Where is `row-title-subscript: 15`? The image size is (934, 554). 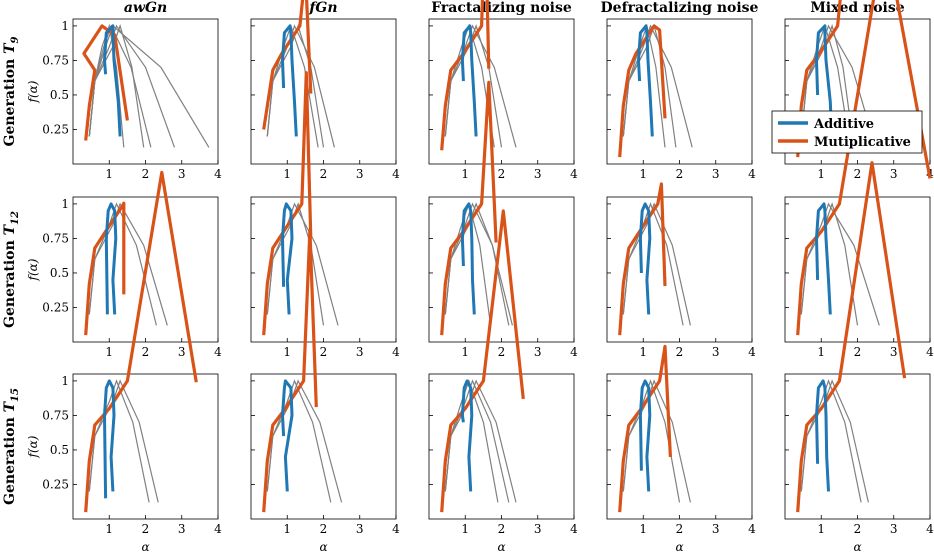
row-title-subscript: 15 is located at coordinates (15, 395).